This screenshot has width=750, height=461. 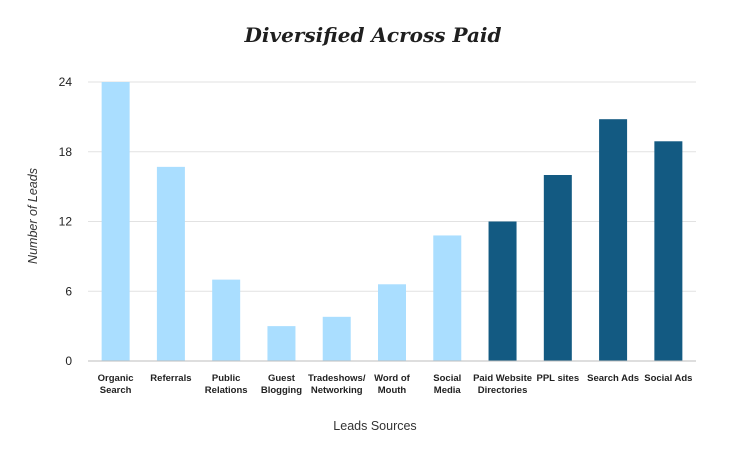 I want to click on y-tick-label: 6, so click(x=68, y=291).